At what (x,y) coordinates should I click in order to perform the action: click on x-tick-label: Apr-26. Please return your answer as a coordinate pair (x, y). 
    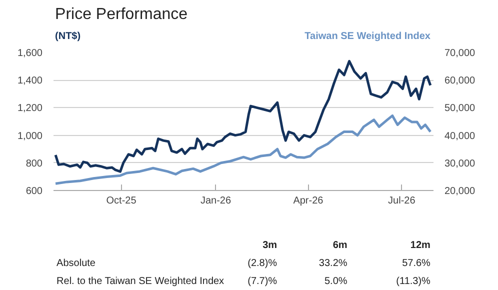
    Looking at the image, I should click on (308, 201).